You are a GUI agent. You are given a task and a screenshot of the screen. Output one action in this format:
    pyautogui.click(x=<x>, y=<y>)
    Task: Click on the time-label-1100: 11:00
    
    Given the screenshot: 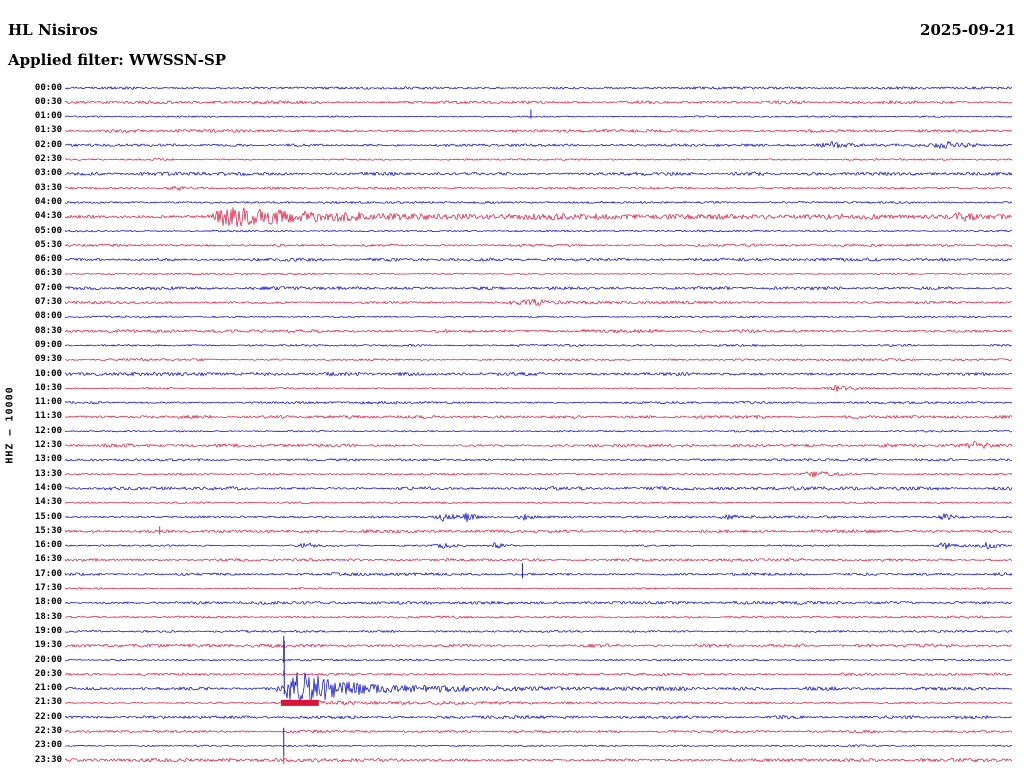 What is the action you would take?
    pyautogui.click(x=48, y=402)
    